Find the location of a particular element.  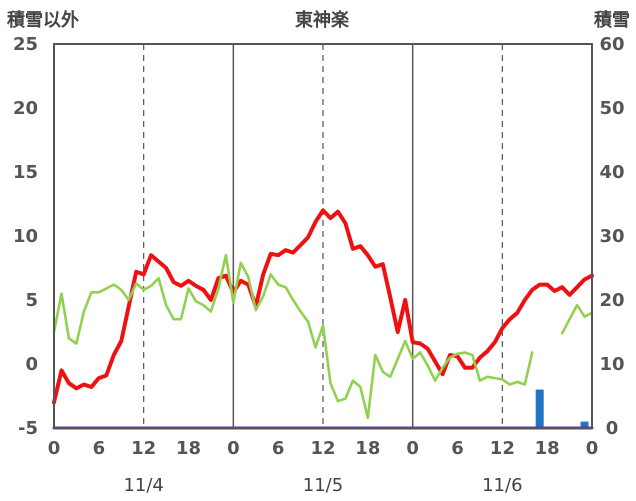

right-axis-ticks: 60 50 40 30 20 10 0 is located at coordinates (611, 236).